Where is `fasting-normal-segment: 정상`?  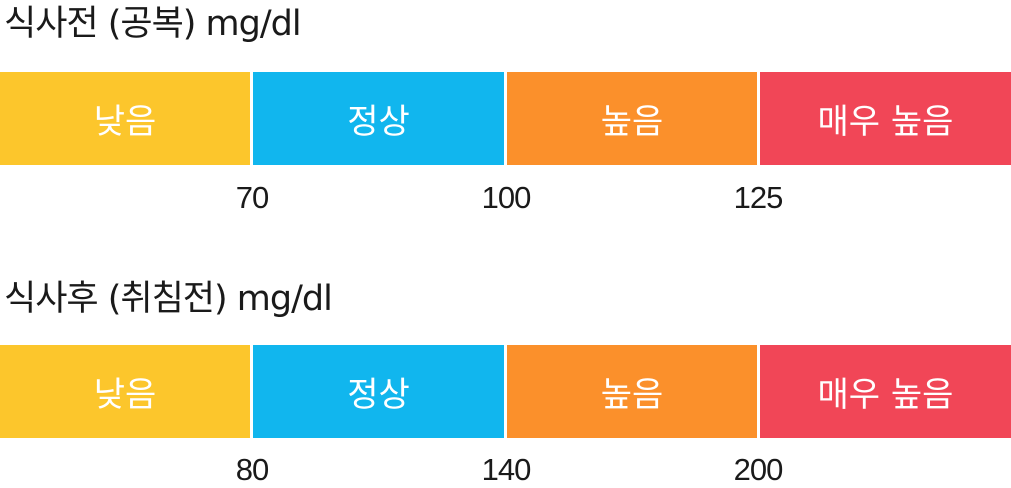
fasting-normal-segment: 정상 is located at coordinates (378, 118).